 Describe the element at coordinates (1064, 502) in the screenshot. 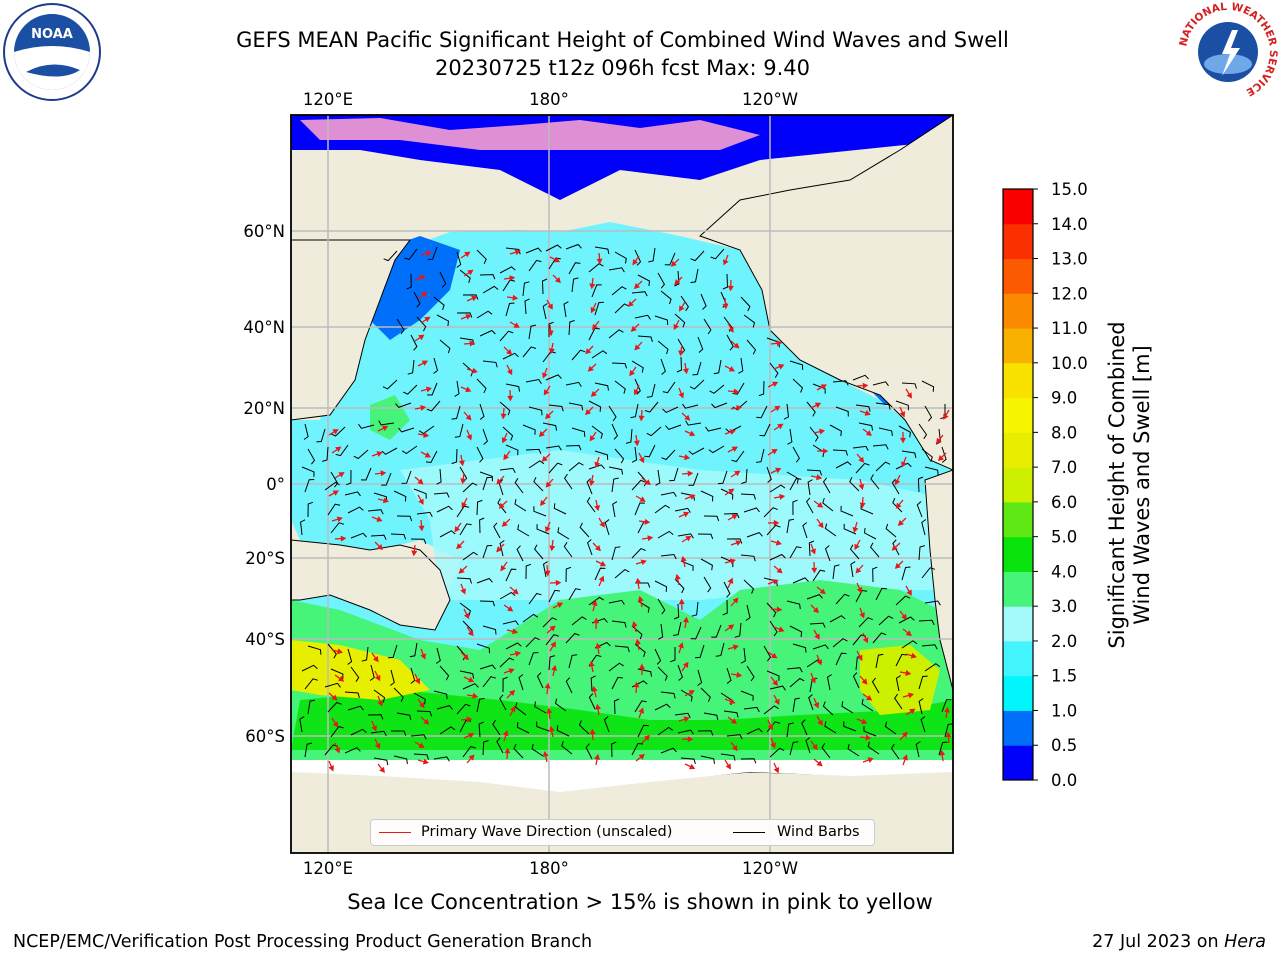

I see `colorbar-tick-label: 6.0` at that location.